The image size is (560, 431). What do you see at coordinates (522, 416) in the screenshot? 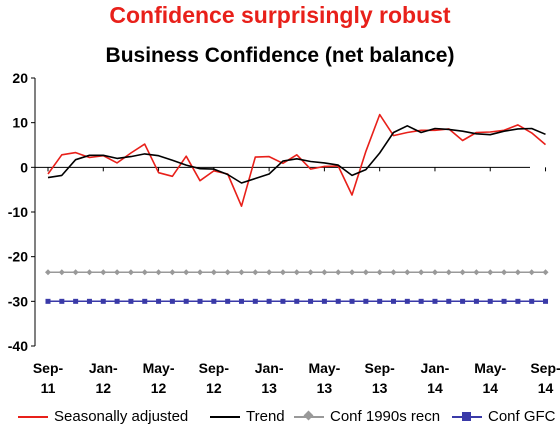
I see `legend-label: Conf GFC` at bounding box center [522, 416].